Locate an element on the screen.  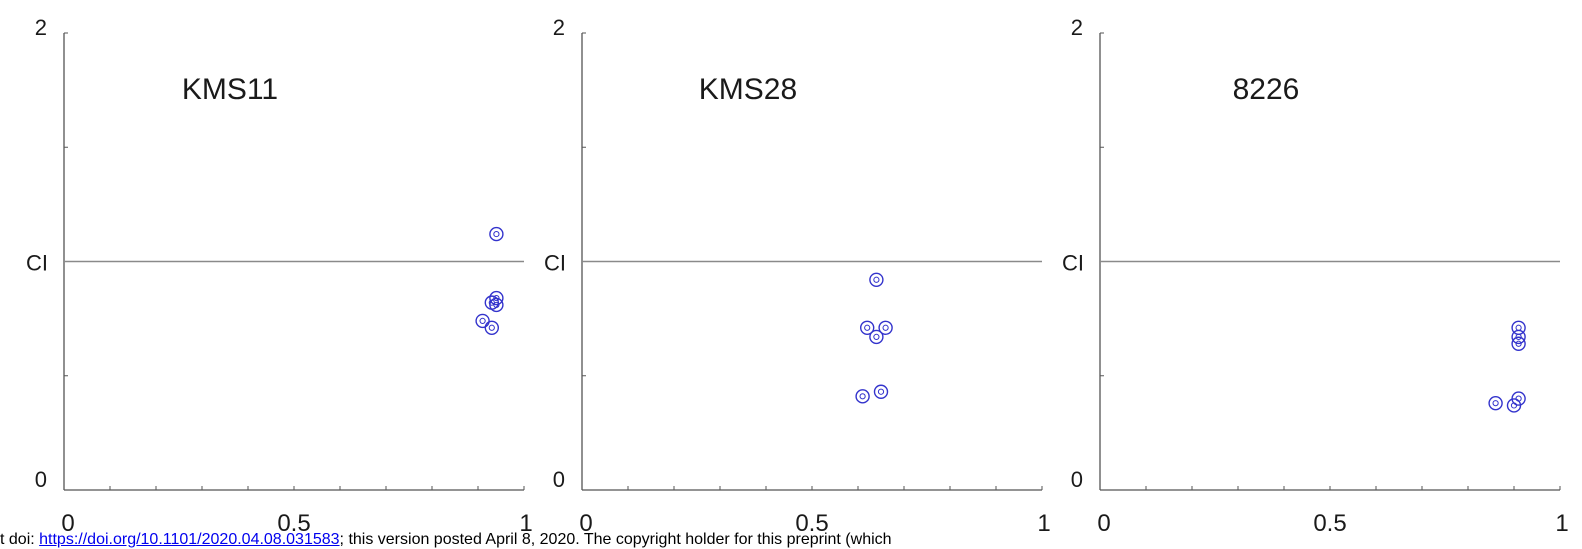
chart-title: KMS28 is located at coordinates (748, 89).